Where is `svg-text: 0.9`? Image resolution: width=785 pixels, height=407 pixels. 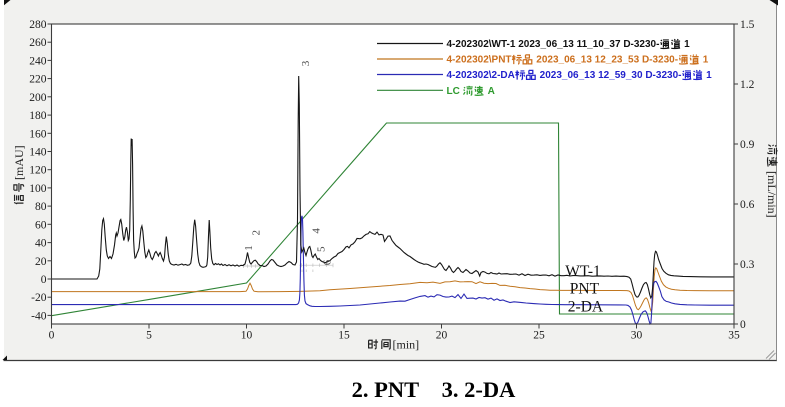
svg-text: 0.9 is located at coordinates (747, 145).